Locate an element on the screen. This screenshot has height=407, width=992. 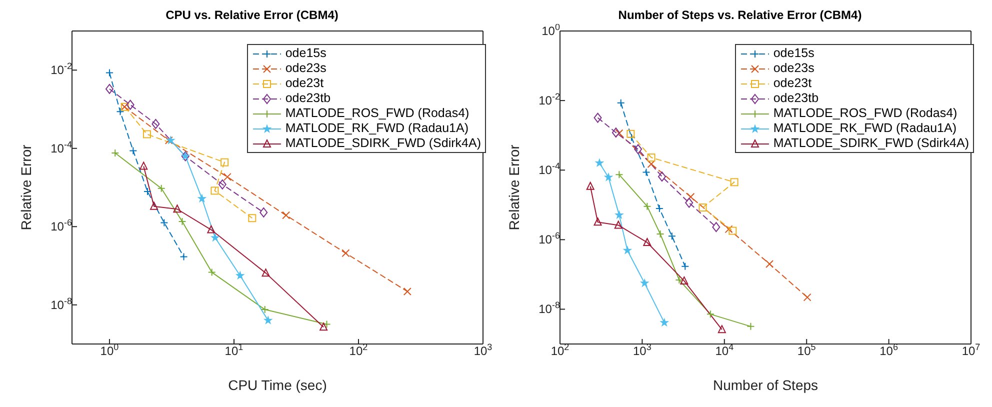
x-axis-title: CPU Time (sec) is located at coordinates (277, 384).